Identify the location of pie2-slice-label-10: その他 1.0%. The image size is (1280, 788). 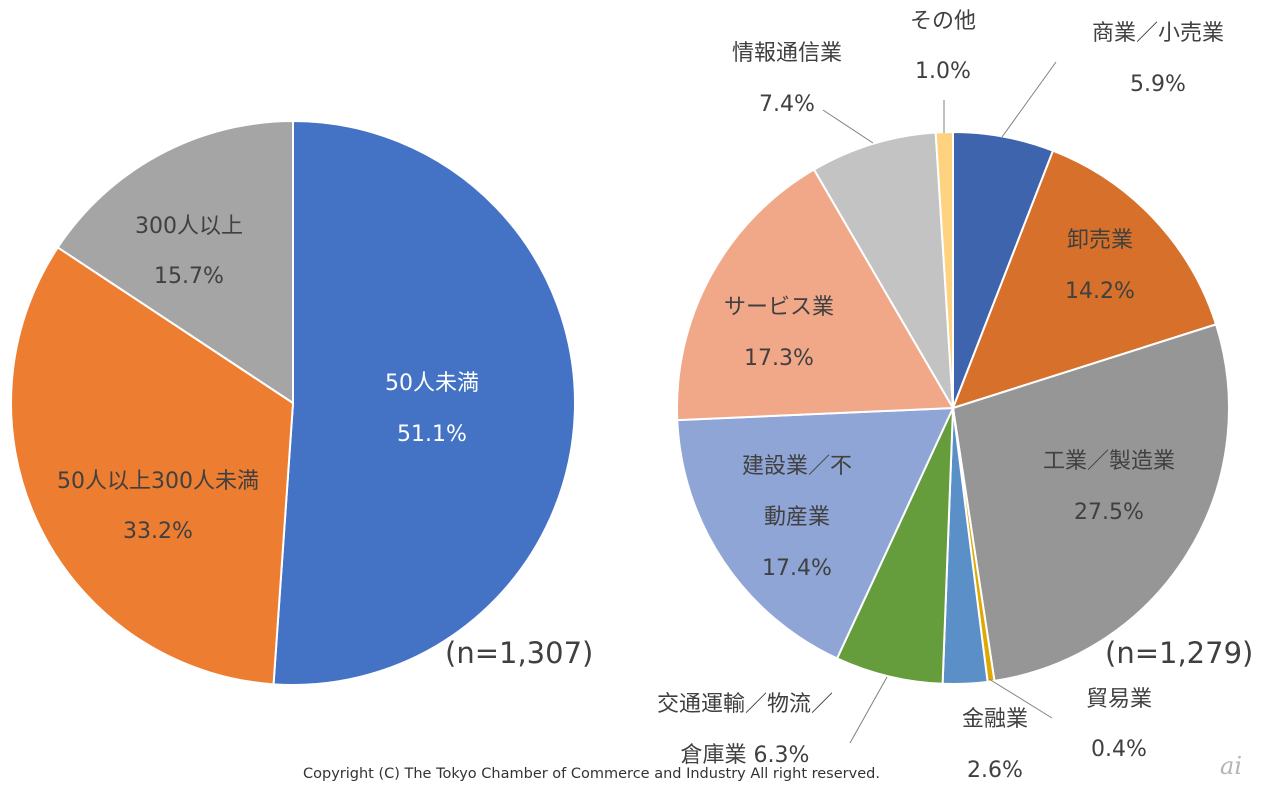
(943, 46).